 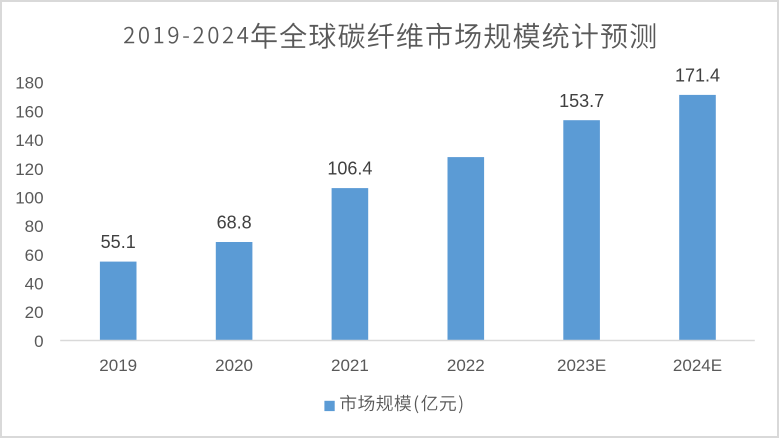 What do you see at coordinates (697, 76) in the screenshot?
I see `svg-text: 171.4` at bounding box center [697, 76].